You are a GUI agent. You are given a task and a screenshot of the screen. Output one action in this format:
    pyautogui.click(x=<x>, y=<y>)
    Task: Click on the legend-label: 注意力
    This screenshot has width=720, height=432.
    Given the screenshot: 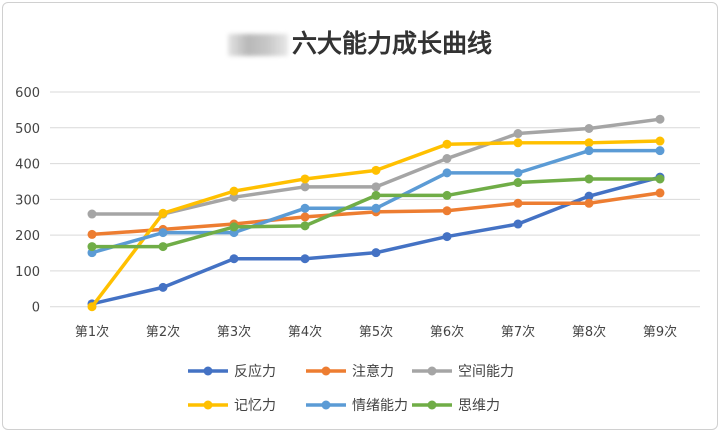 What is the action you would take?
    pyautogui.click(x=373, y=371)
    